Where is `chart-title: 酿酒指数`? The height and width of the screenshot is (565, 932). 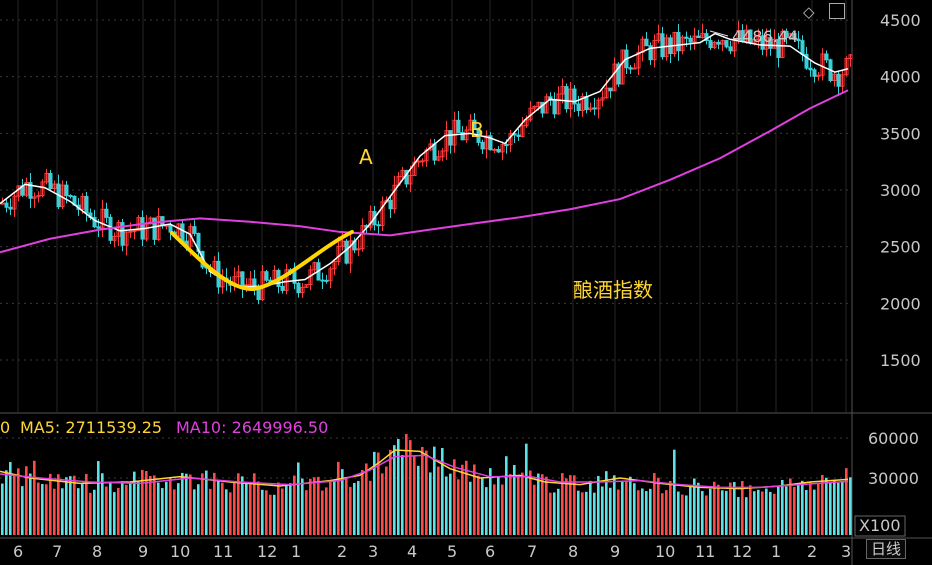 chart-title: 酿酒指数 is located at coordinates (613, 290).